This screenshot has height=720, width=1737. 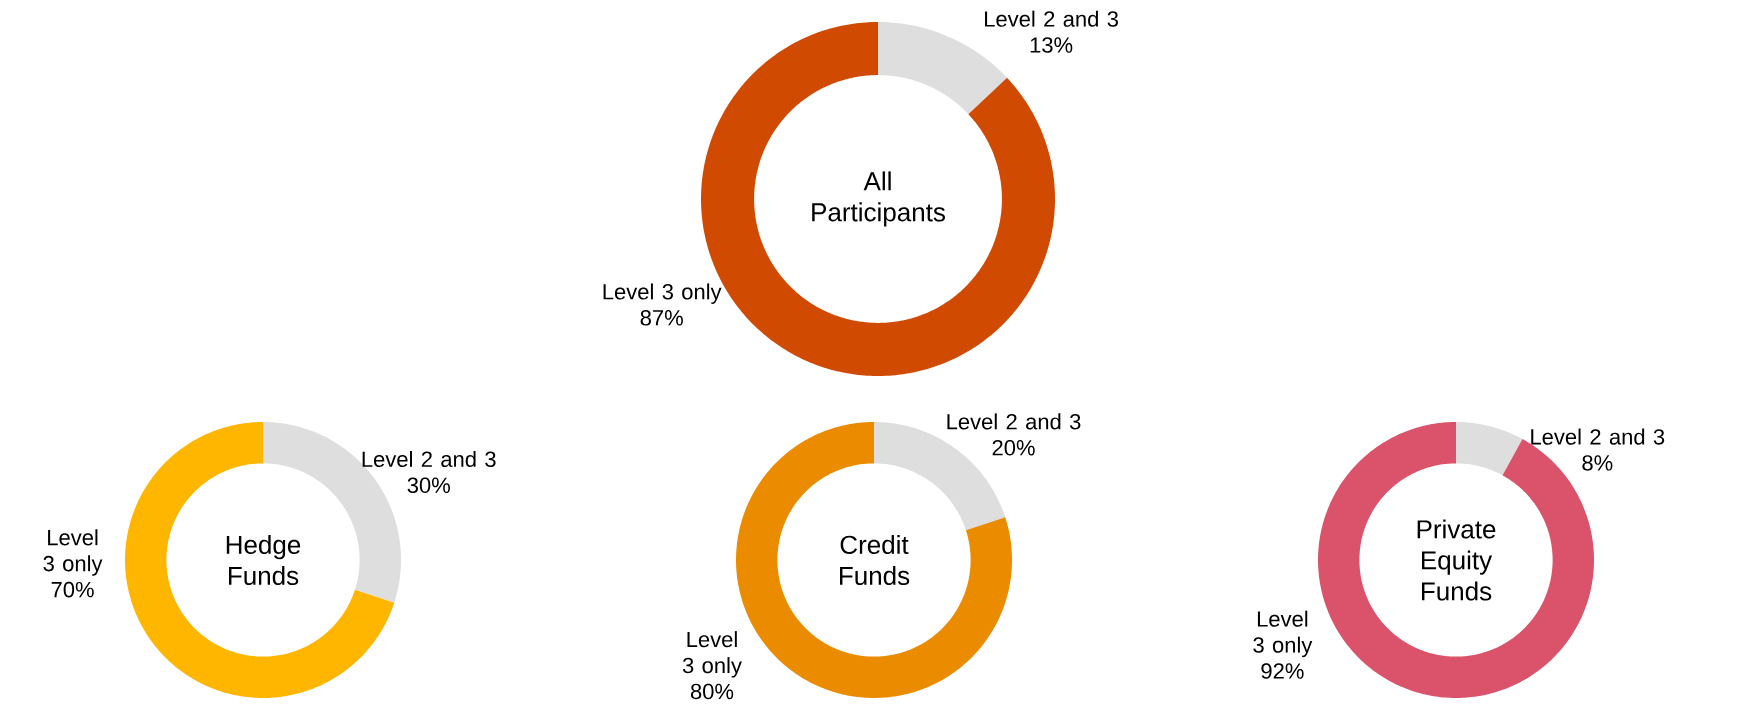 What do you see at coordinates (1456, 560) in the screenshot?
I see `text: Private Equity Funds` at bounding box center [1456, 560].